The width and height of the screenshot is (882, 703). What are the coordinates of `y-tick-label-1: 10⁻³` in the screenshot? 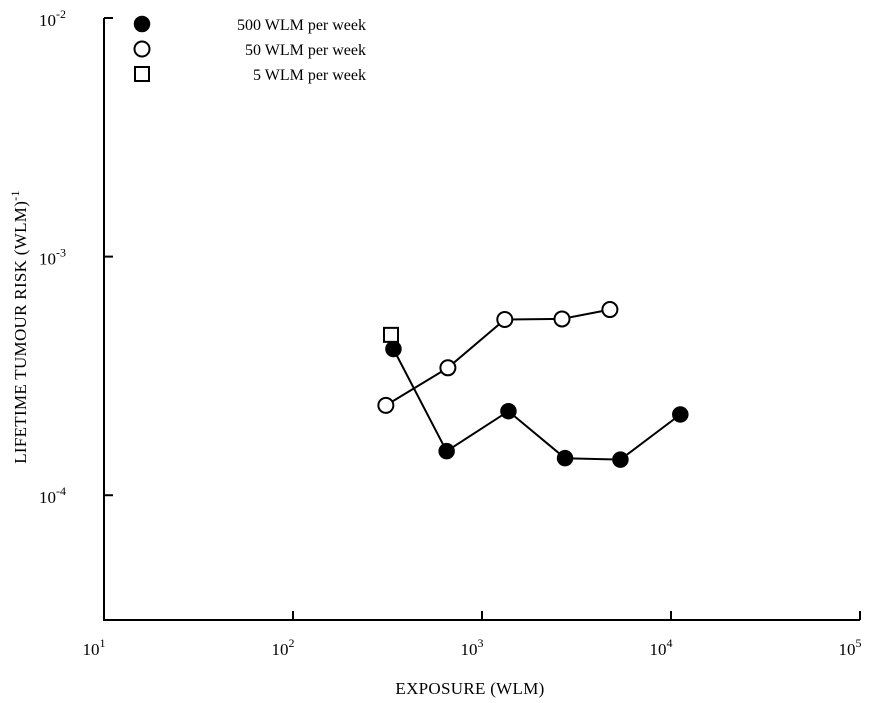 It's located at (52, 257).